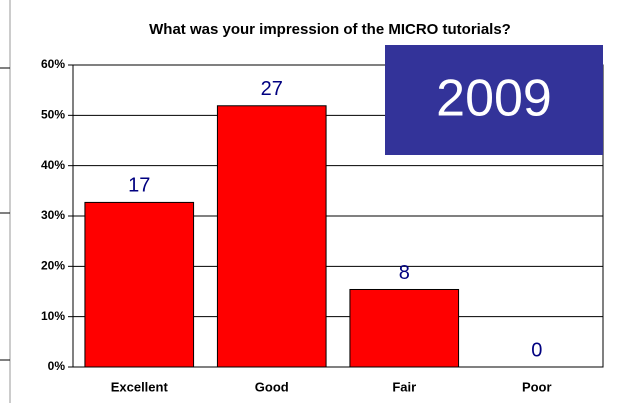  Describe the element at coordinates (404, 386) in the screenshot. I see `x-tick-label: Fair` at that location.